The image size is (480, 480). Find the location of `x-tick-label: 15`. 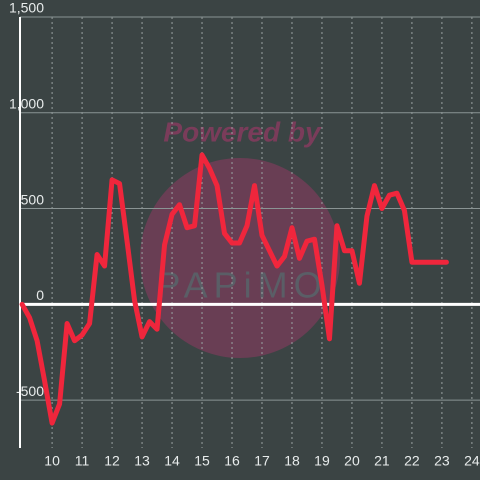

x-tick-label: 15 is located at coordinates (202, 461).